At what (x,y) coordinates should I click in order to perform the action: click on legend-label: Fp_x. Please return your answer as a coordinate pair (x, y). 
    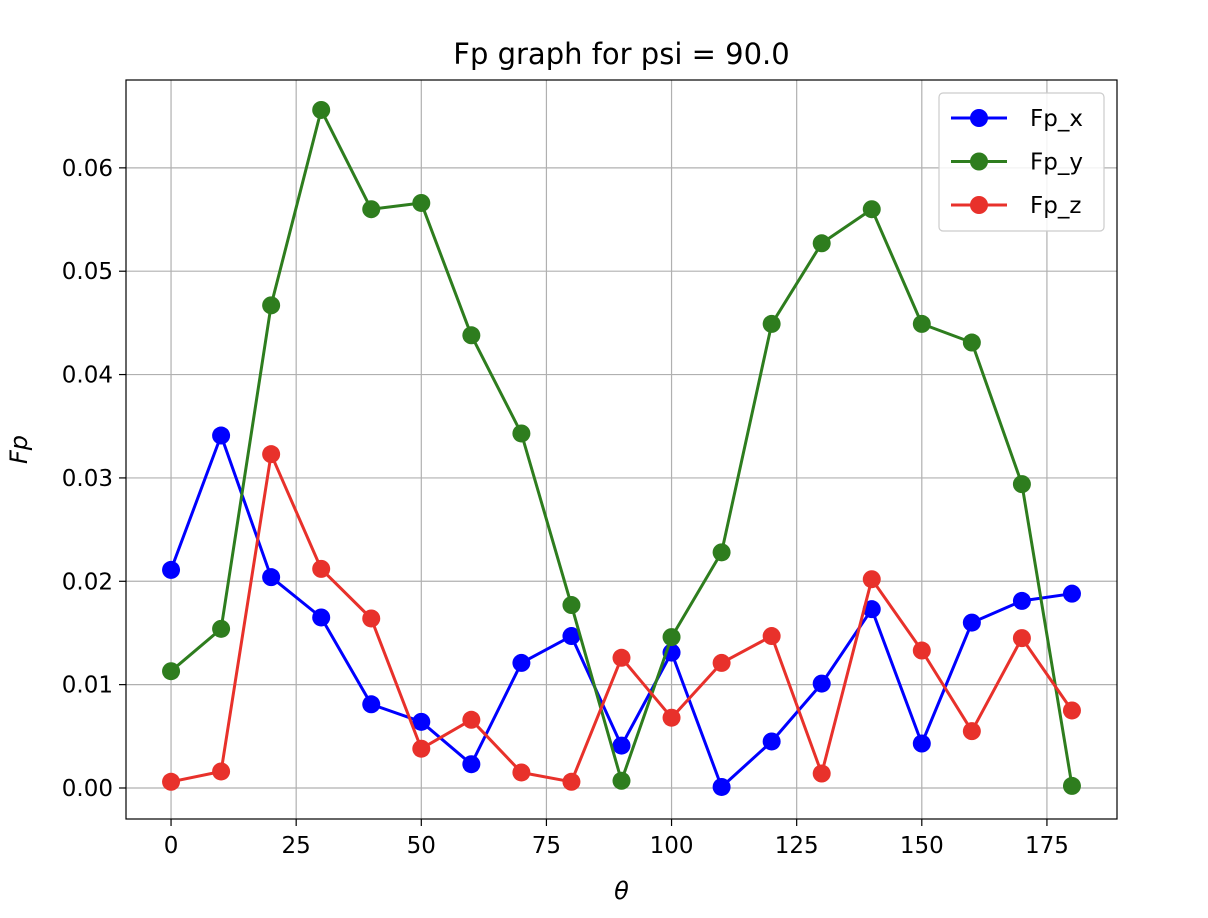
    Looking at the image, I should click on (1056, 119).